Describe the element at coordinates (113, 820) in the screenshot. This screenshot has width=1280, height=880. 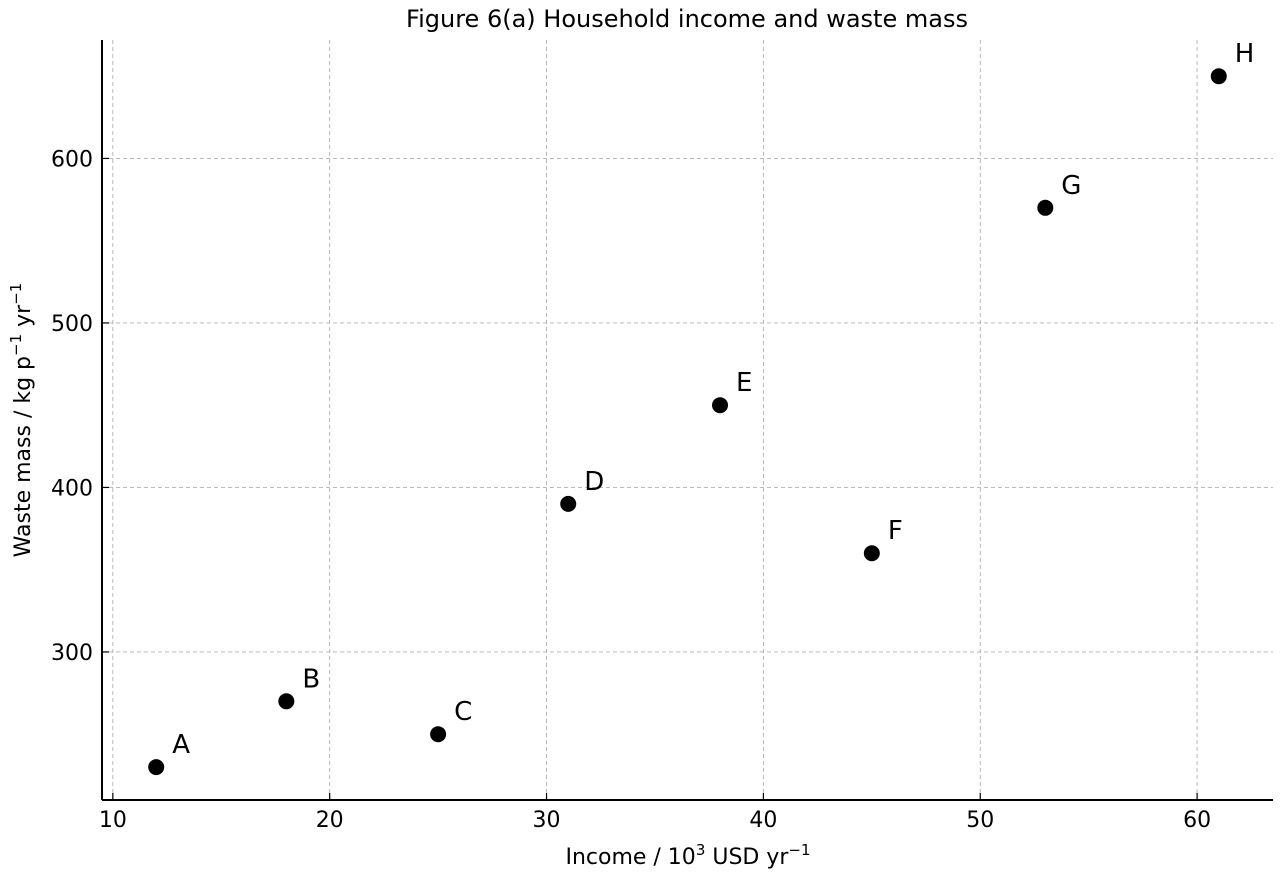
I see `x-tick-label: 10` at that location.